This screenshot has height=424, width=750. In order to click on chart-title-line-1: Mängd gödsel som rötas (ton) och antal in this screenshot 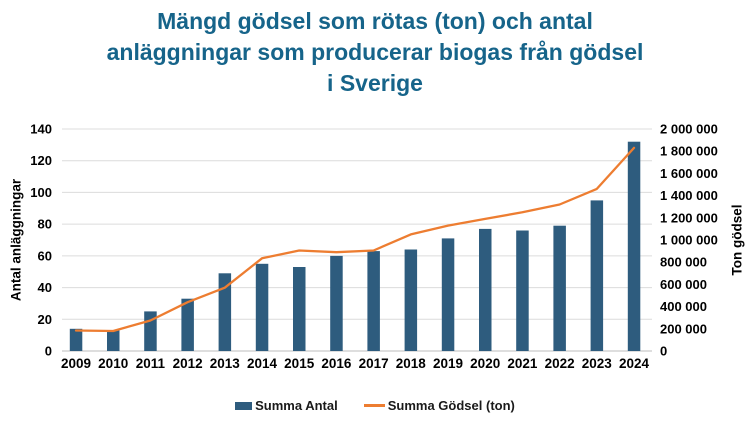, I will do `click(375, 21)`.